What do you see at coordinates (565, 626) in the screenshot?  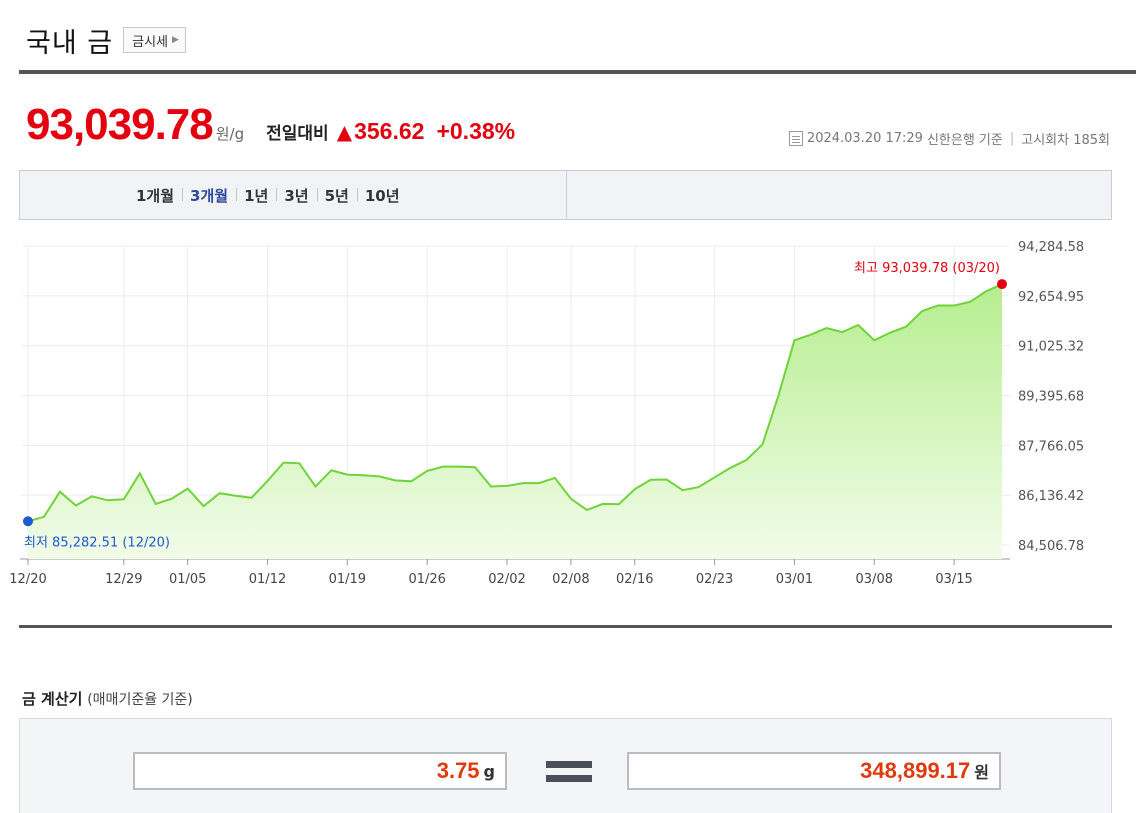 I see `chart-divider` at bounding box center [565, 626].